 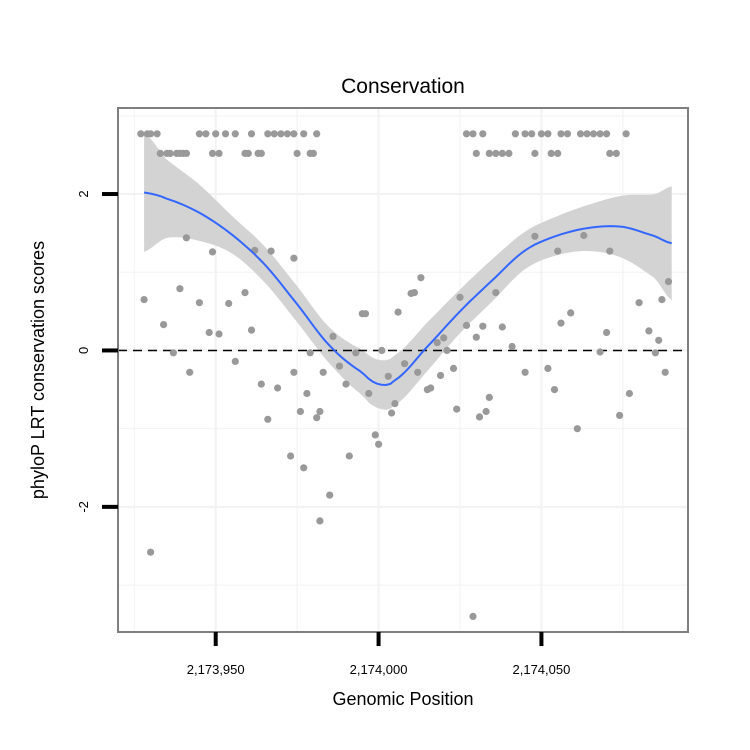 What do you see at coordinates (379, 654) in the screenshot?
I see `x-axis: 2,173,950 2,174,000 2,174,050` at bounding box center [379, 654].